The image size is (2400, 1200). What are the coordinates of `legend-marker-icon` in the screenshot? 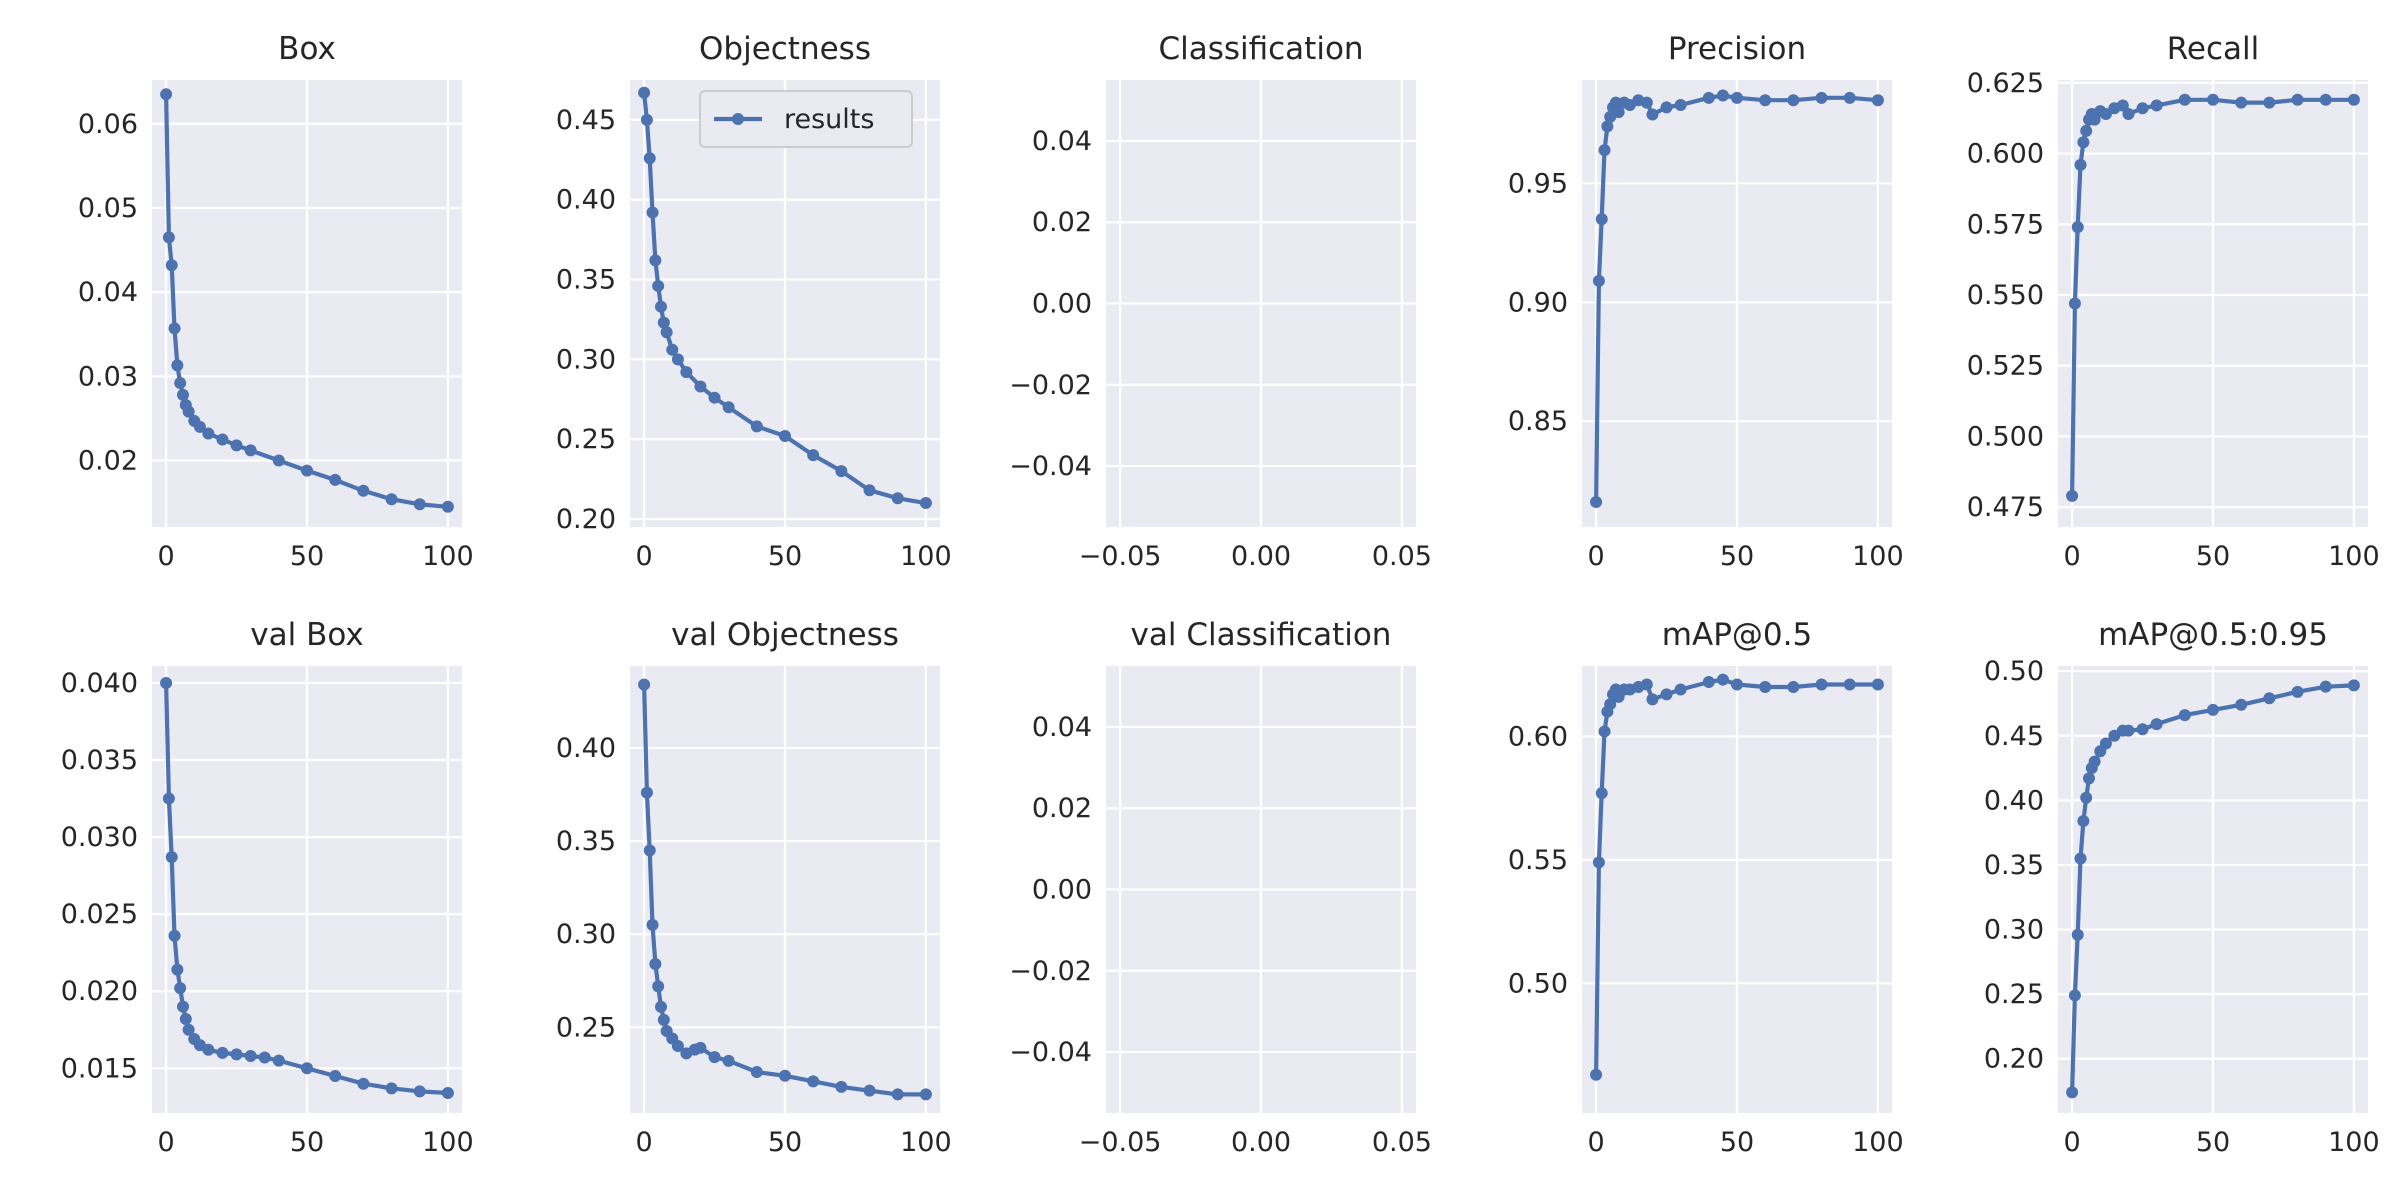 It's located at (738, 119).